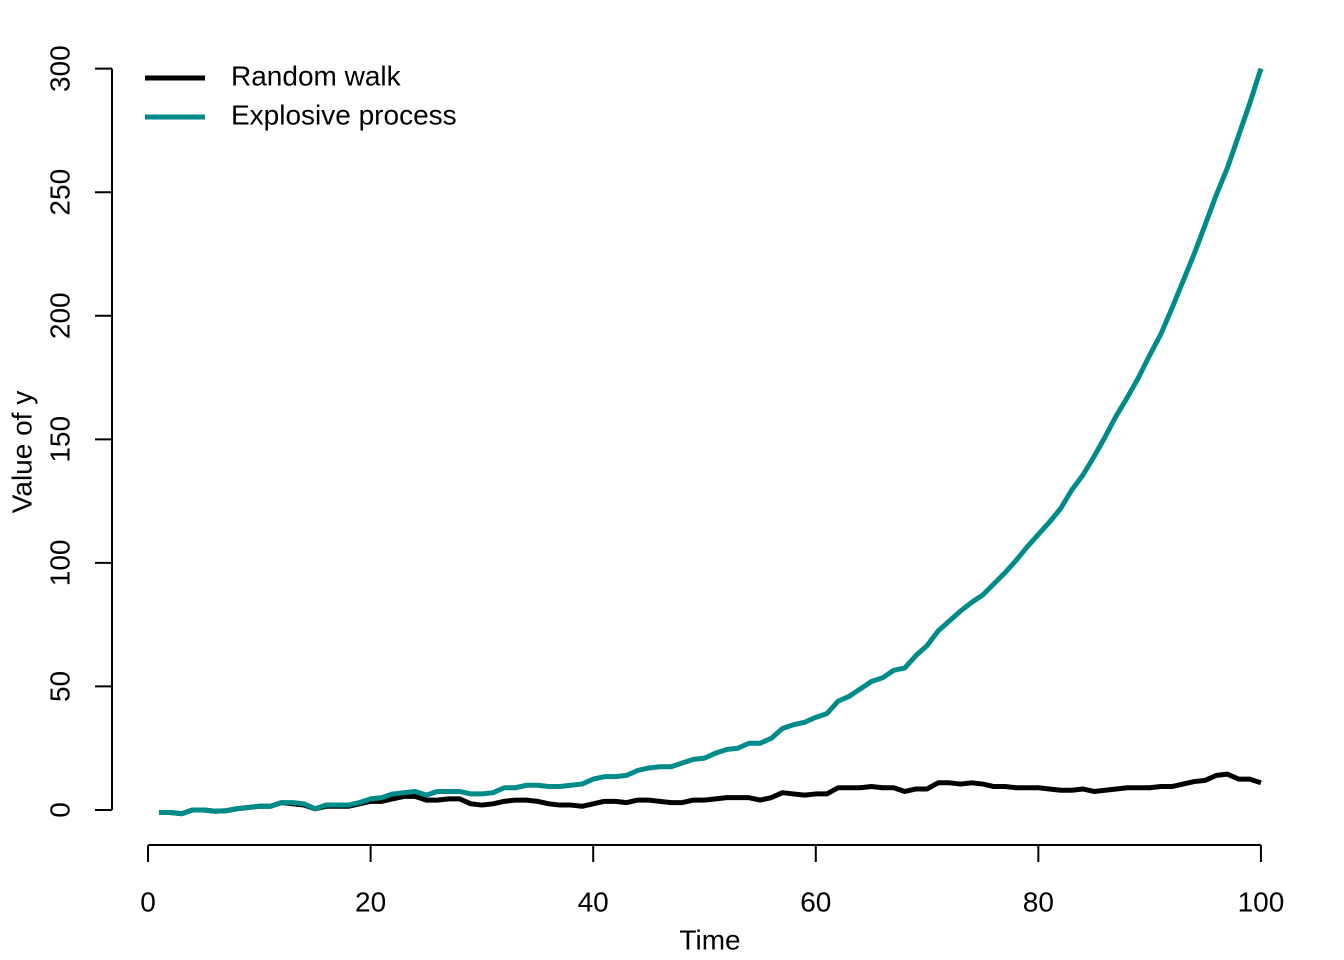 The height and width of the screenshot is (960, 1344). I want to click on y-tick-label: 100, so click(59, 563).